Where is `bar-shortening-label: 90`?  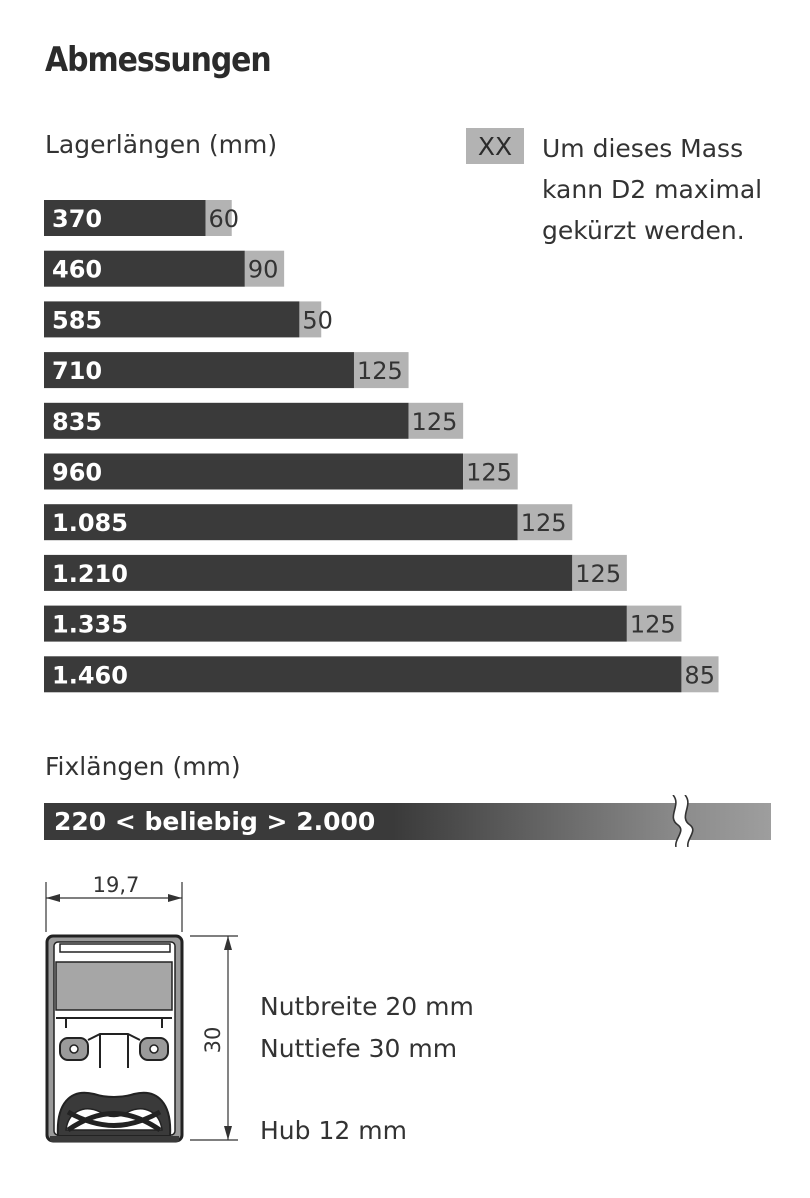 bar-shortening-label: 90 is located at coordinates (263, 270).